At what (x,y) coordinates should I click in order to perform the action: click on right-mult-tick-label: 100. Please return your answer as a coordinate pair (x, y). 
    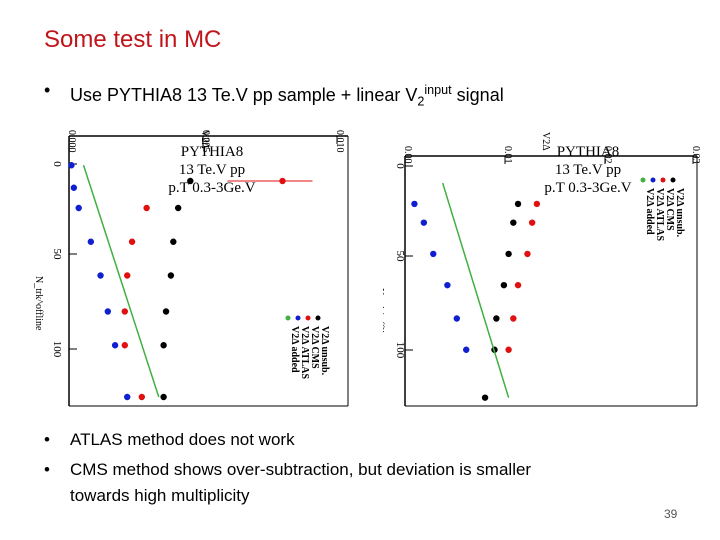
    Looking at the image, I should click on (400, 350).